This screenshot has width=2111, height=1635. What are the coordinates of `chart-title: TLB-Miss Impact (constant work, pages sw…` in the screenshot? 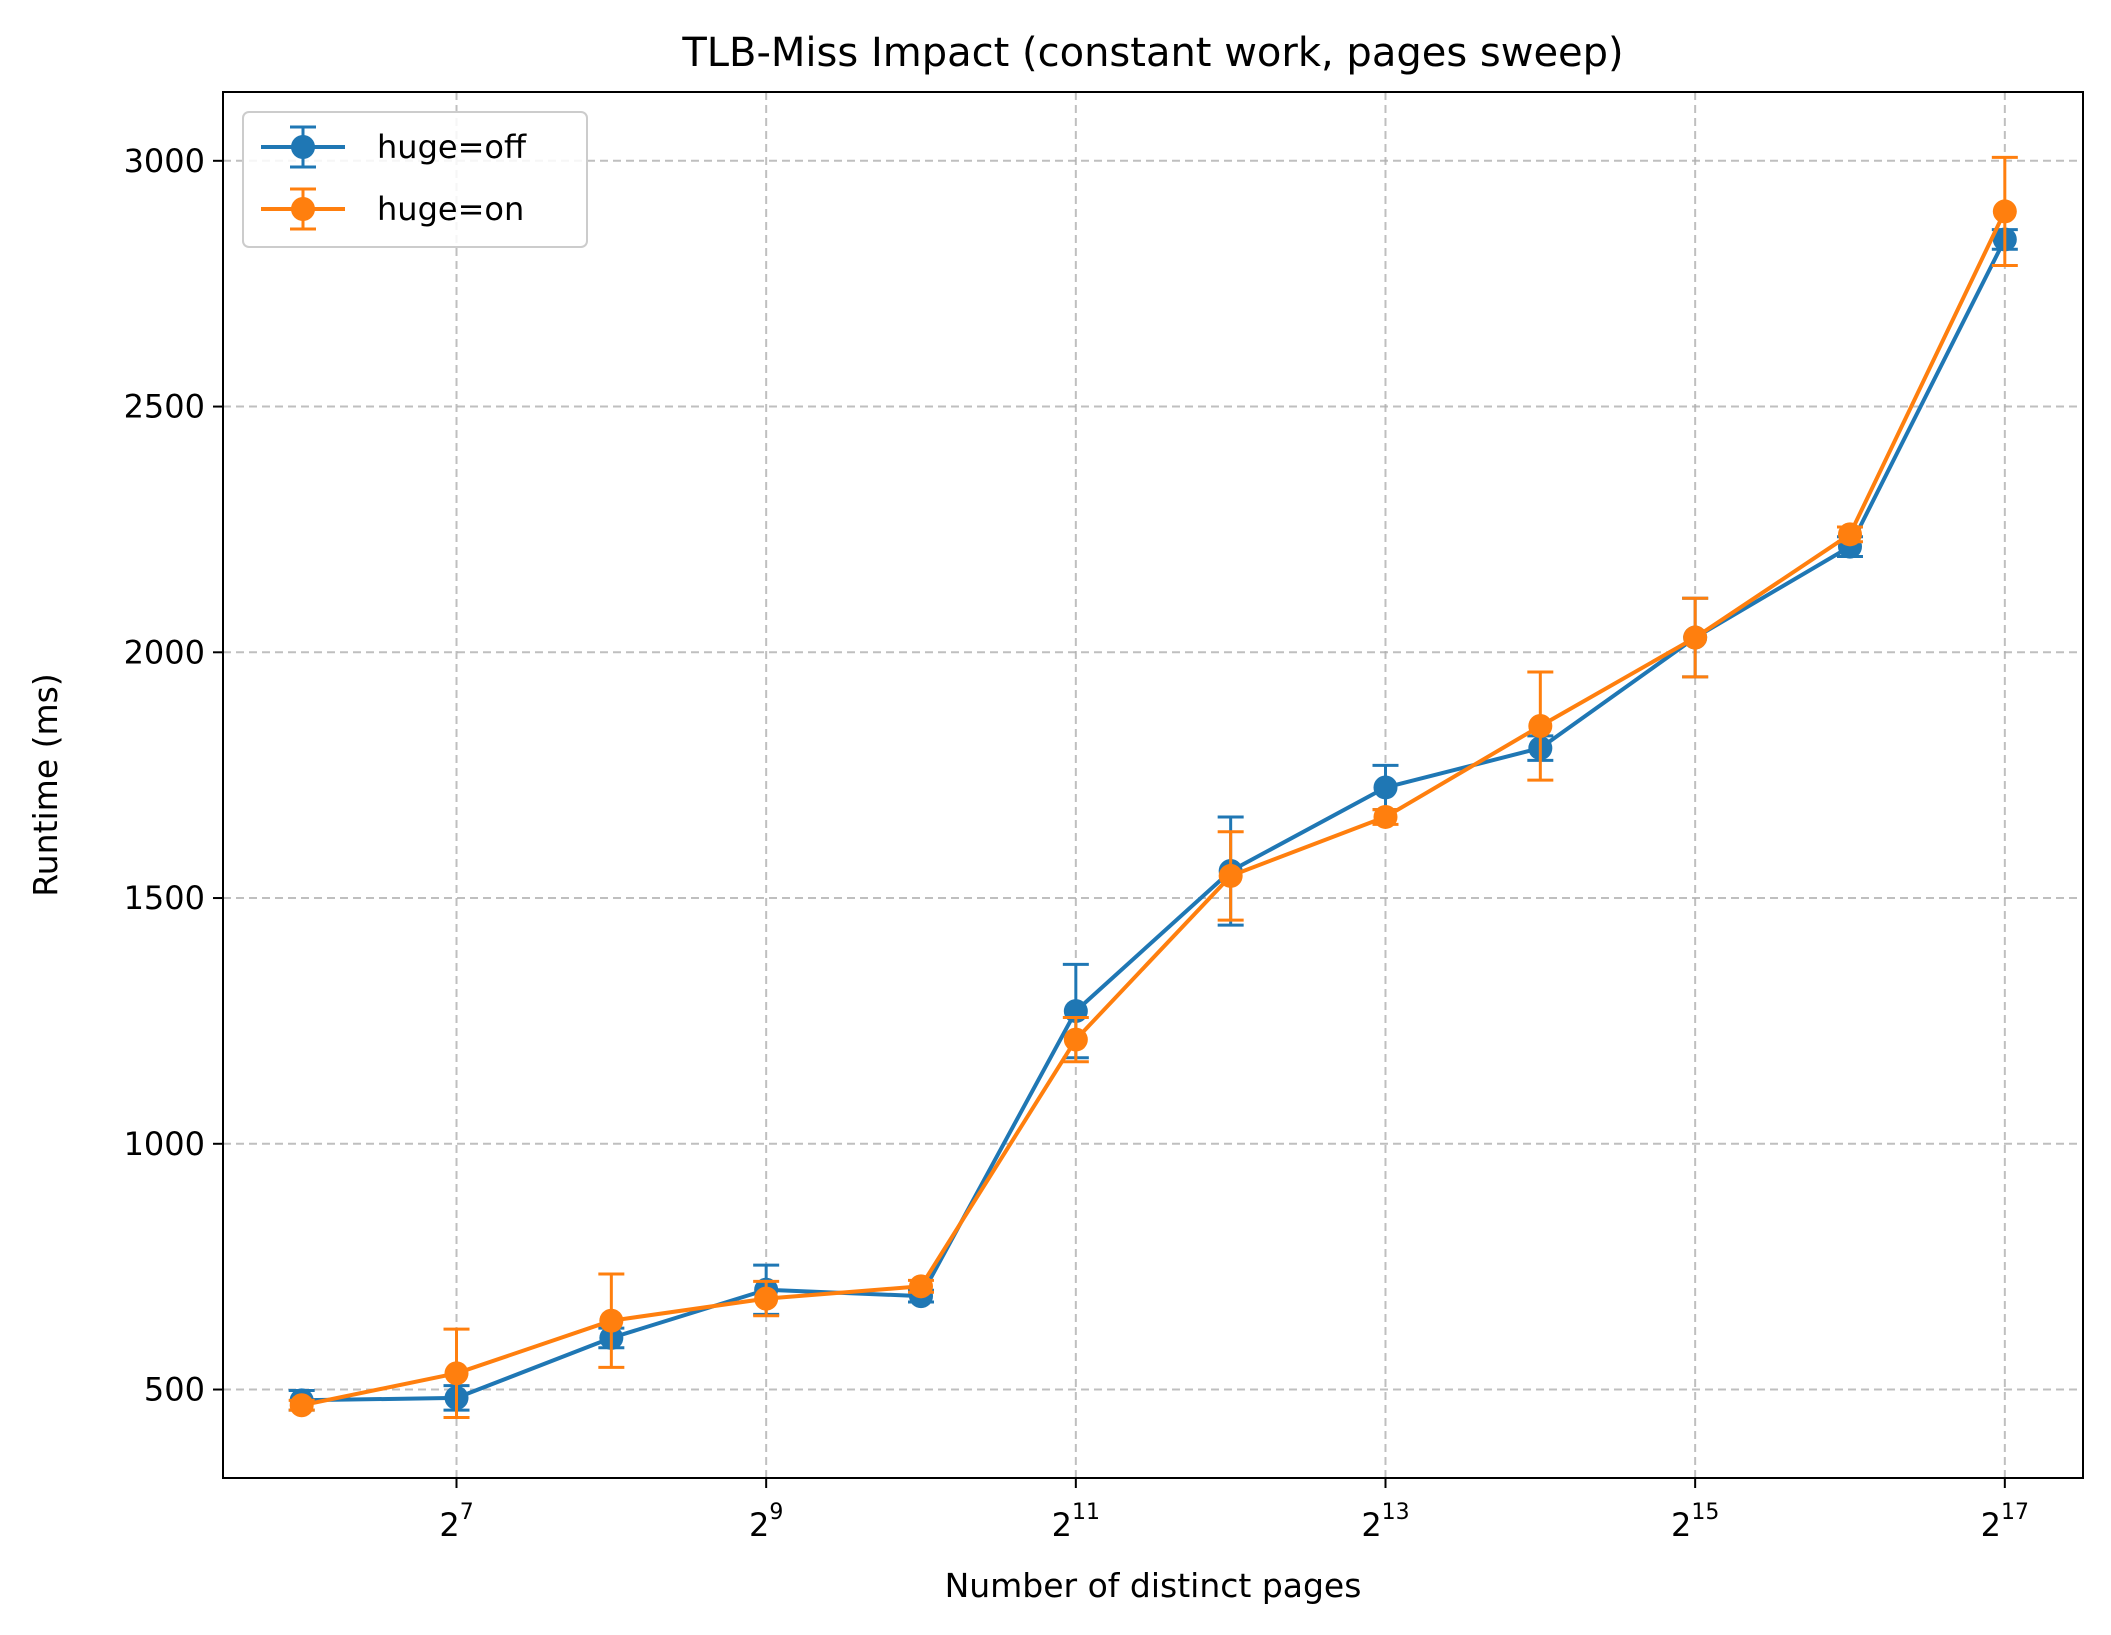 It's located at (1152, 53).